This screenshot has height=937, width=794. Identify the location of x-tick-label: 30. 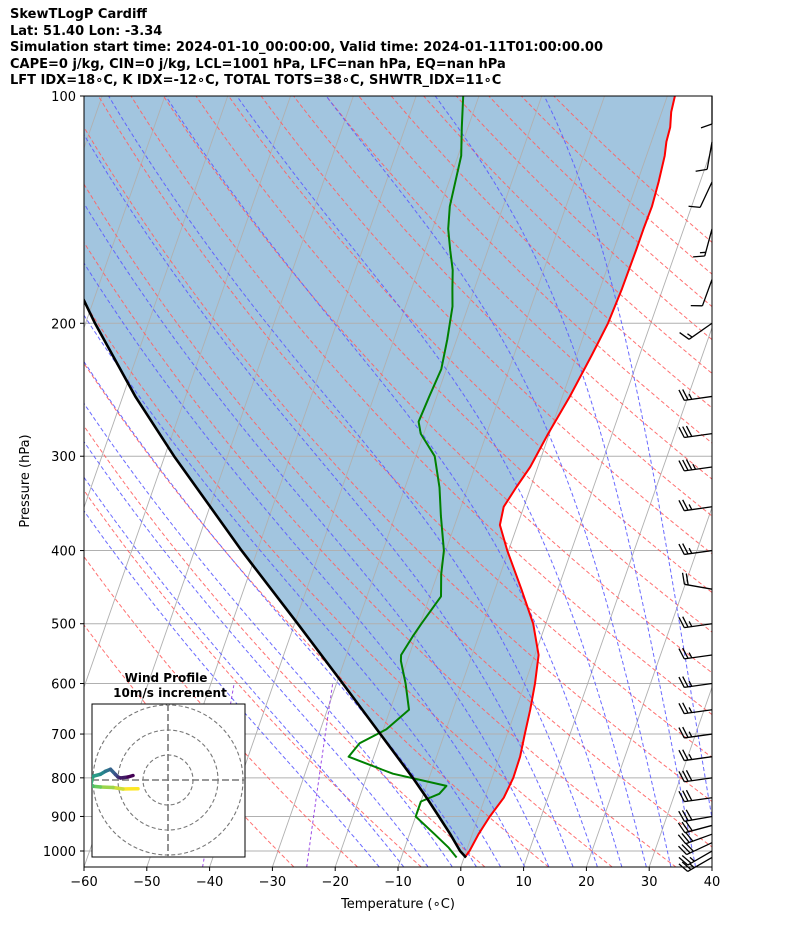
(649, 882).